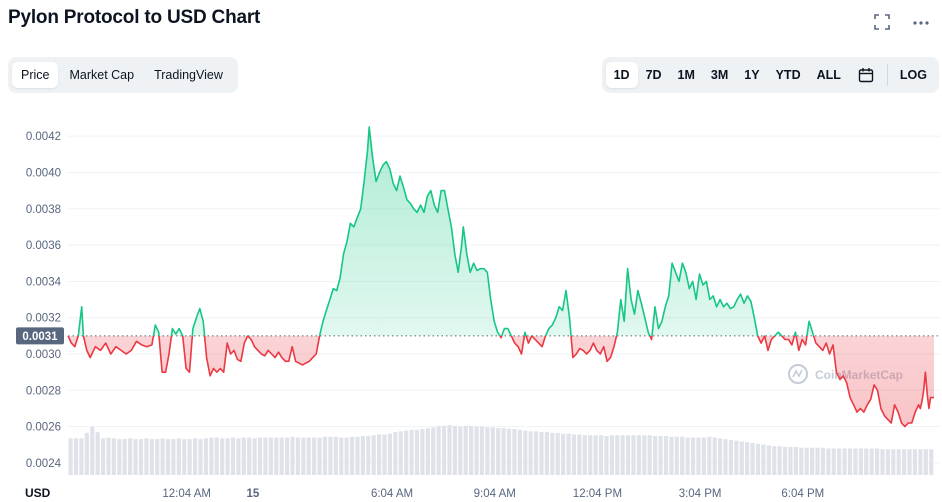  I want to click on log-toggle: LOG, so click(913, 75).